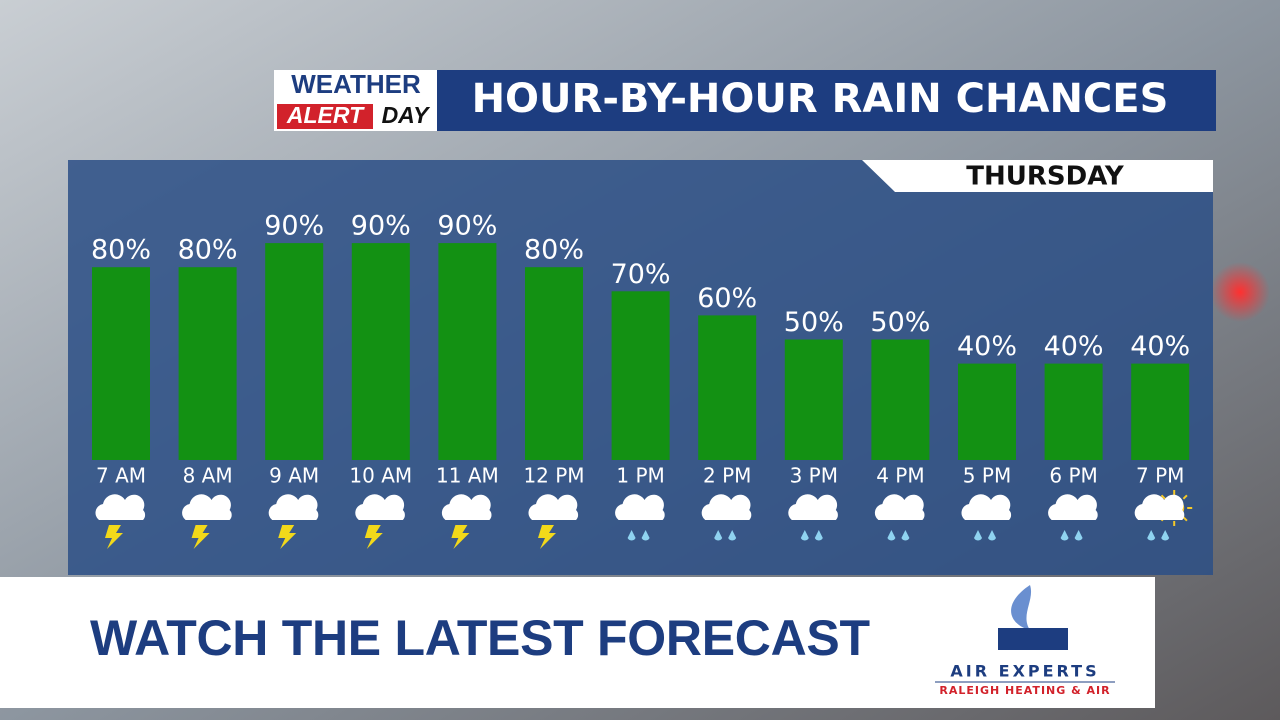  What do you see at coordinates (467, 476) in the screenshot?
I see `x-tick-label: 11 AM` at bounding box center [467, 476].